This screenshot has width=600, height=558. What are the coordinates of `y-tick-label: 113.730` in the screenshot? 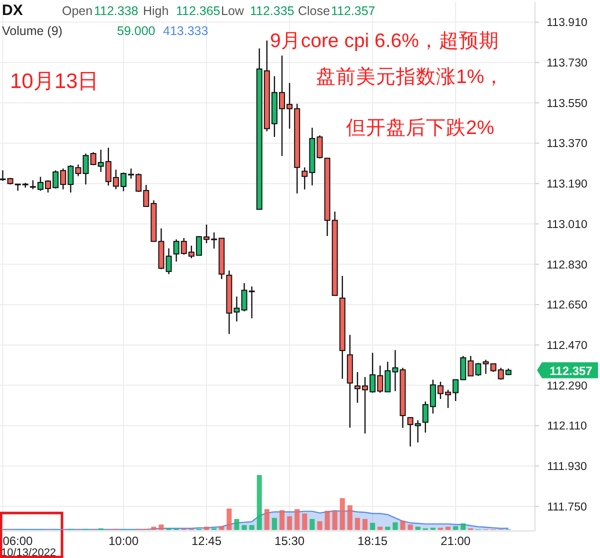 It's located at (567, 64).